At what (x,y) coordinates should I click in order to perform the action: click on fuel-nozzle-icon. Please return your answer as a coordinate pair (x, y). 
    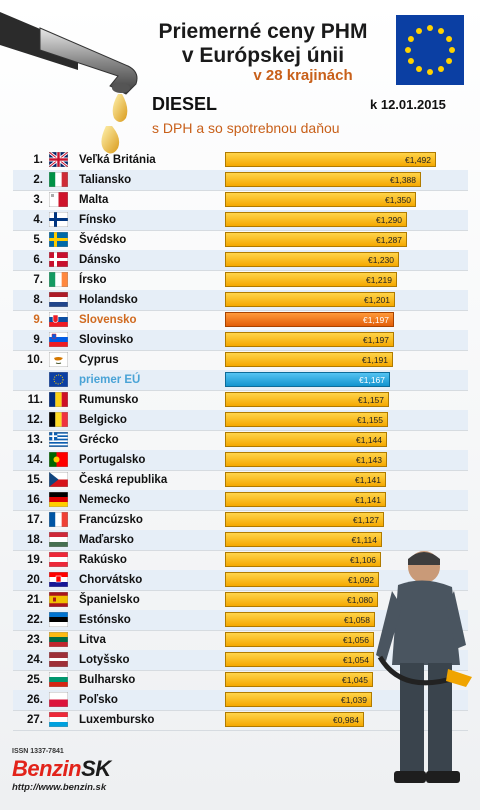
    Looking at the image, I should click on (69, 83).